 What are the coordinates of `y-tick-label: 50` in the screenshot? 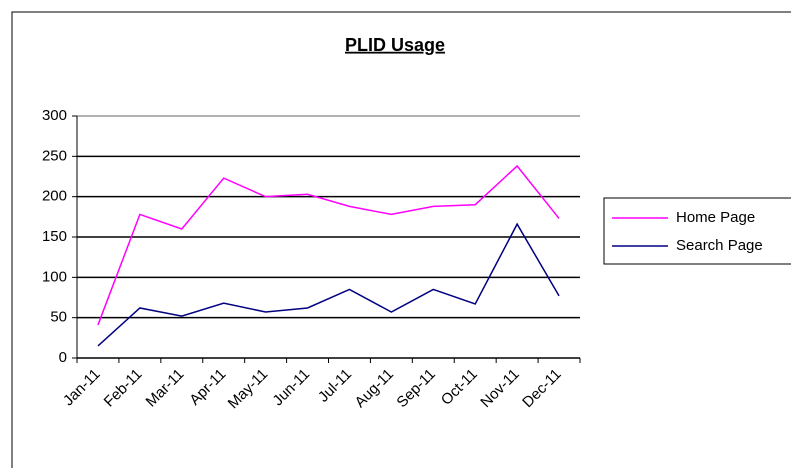 It's located at (58, 317).